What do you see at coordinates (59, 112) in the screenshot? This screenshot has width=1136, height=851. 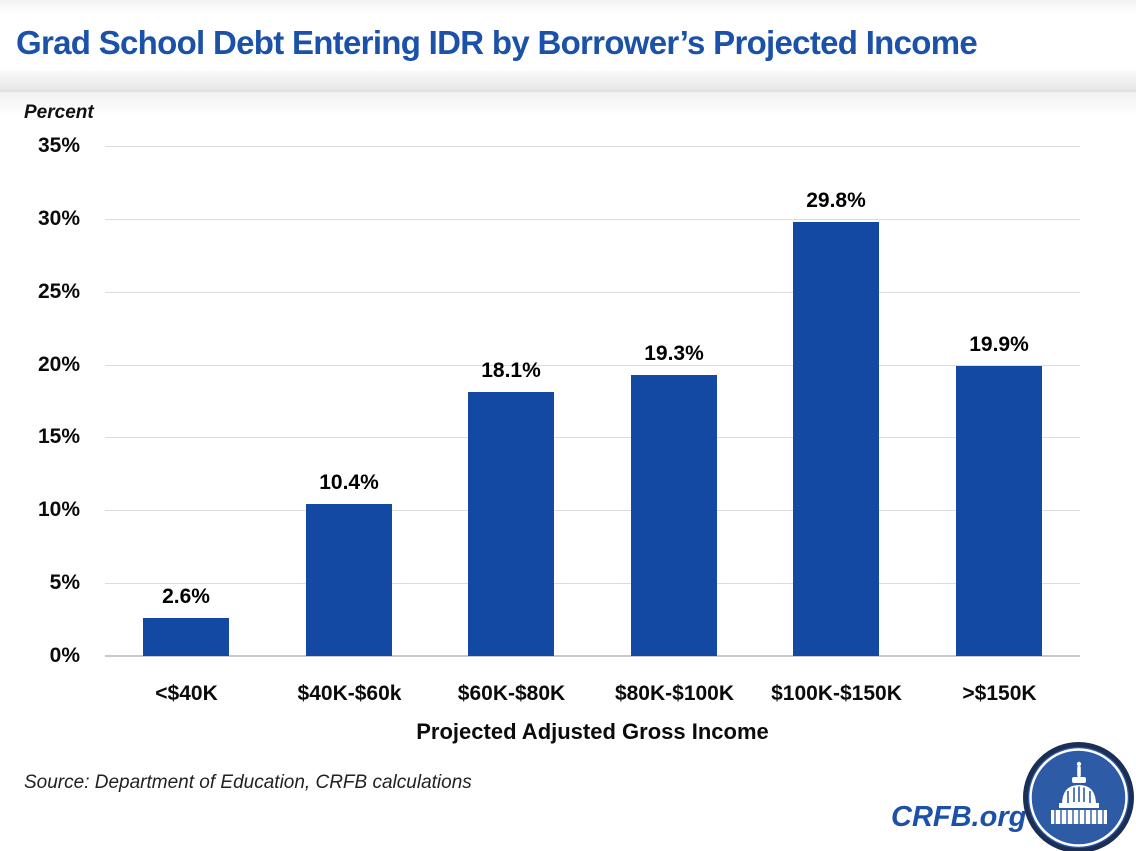 I see `y-axis-unit-label: Percent` at bounding box center [59, 112].